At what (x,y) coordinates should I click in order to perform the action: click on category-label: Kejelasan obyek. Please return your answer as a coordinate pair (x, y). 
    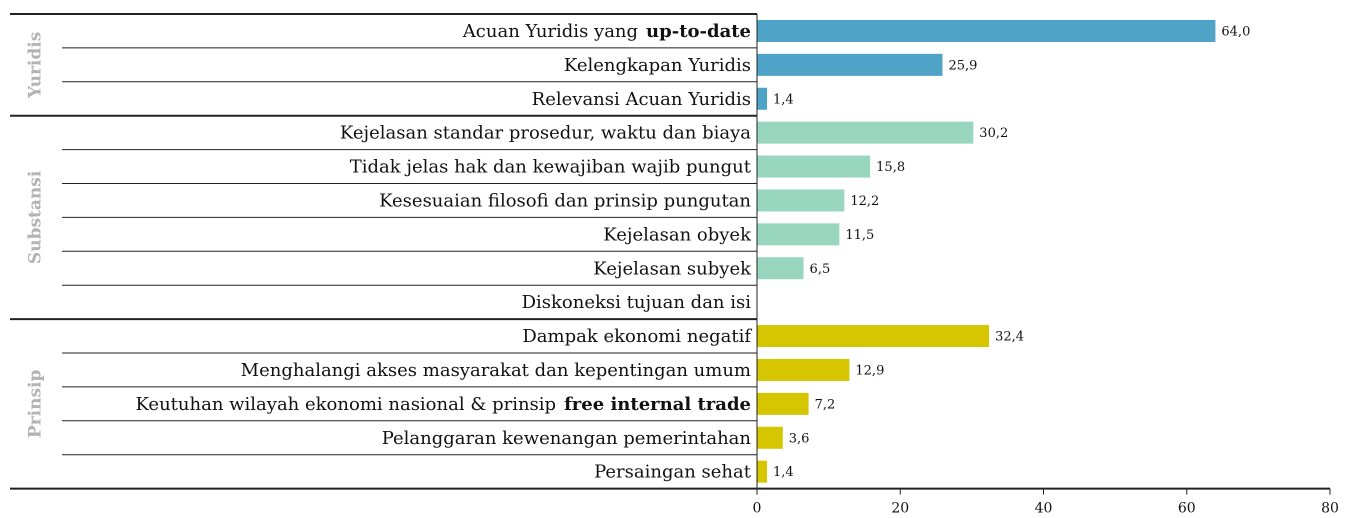
    Looking at the image, I should click on (677, 234).